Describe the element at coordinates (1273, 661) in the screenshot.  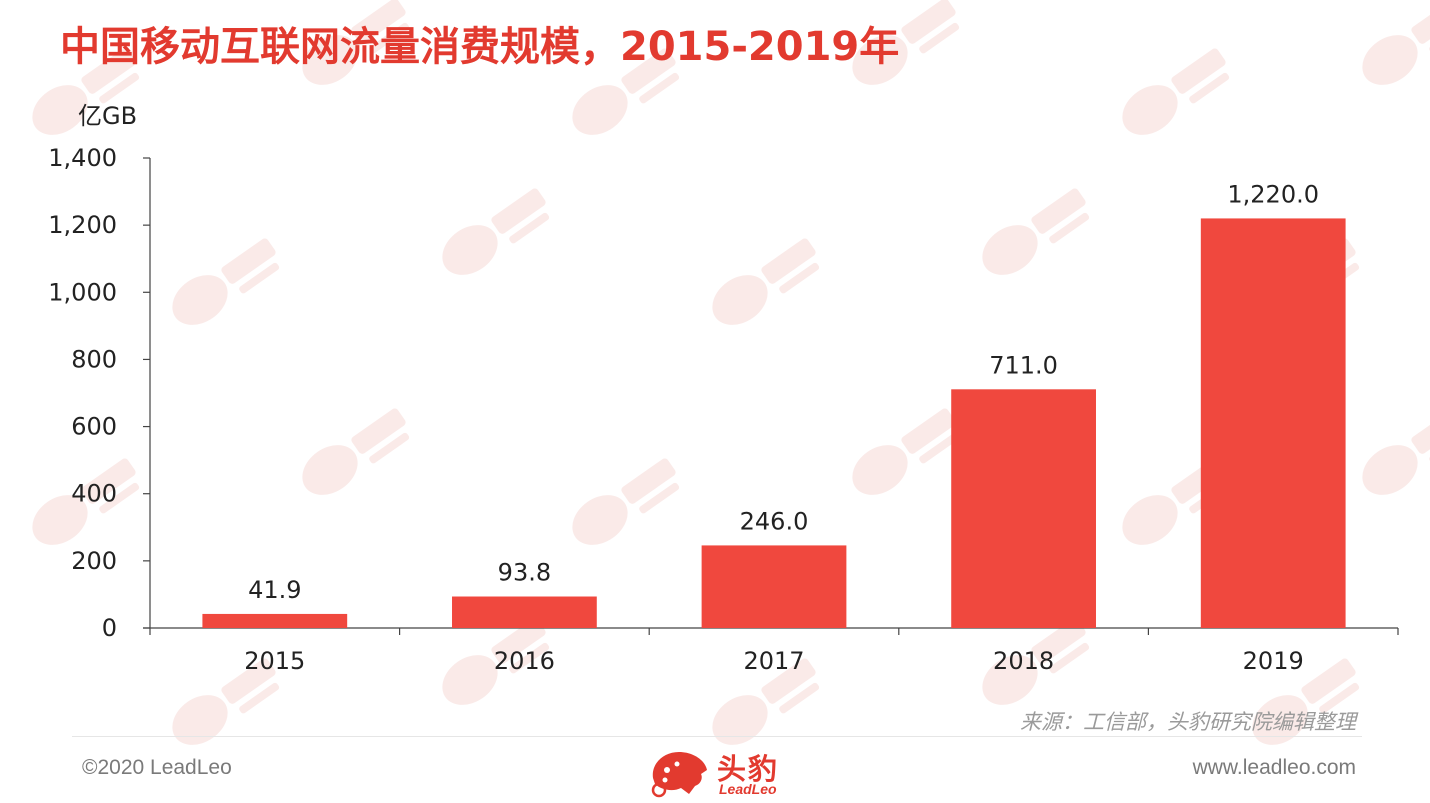
I see `x-tick-label: 2019` at that location.